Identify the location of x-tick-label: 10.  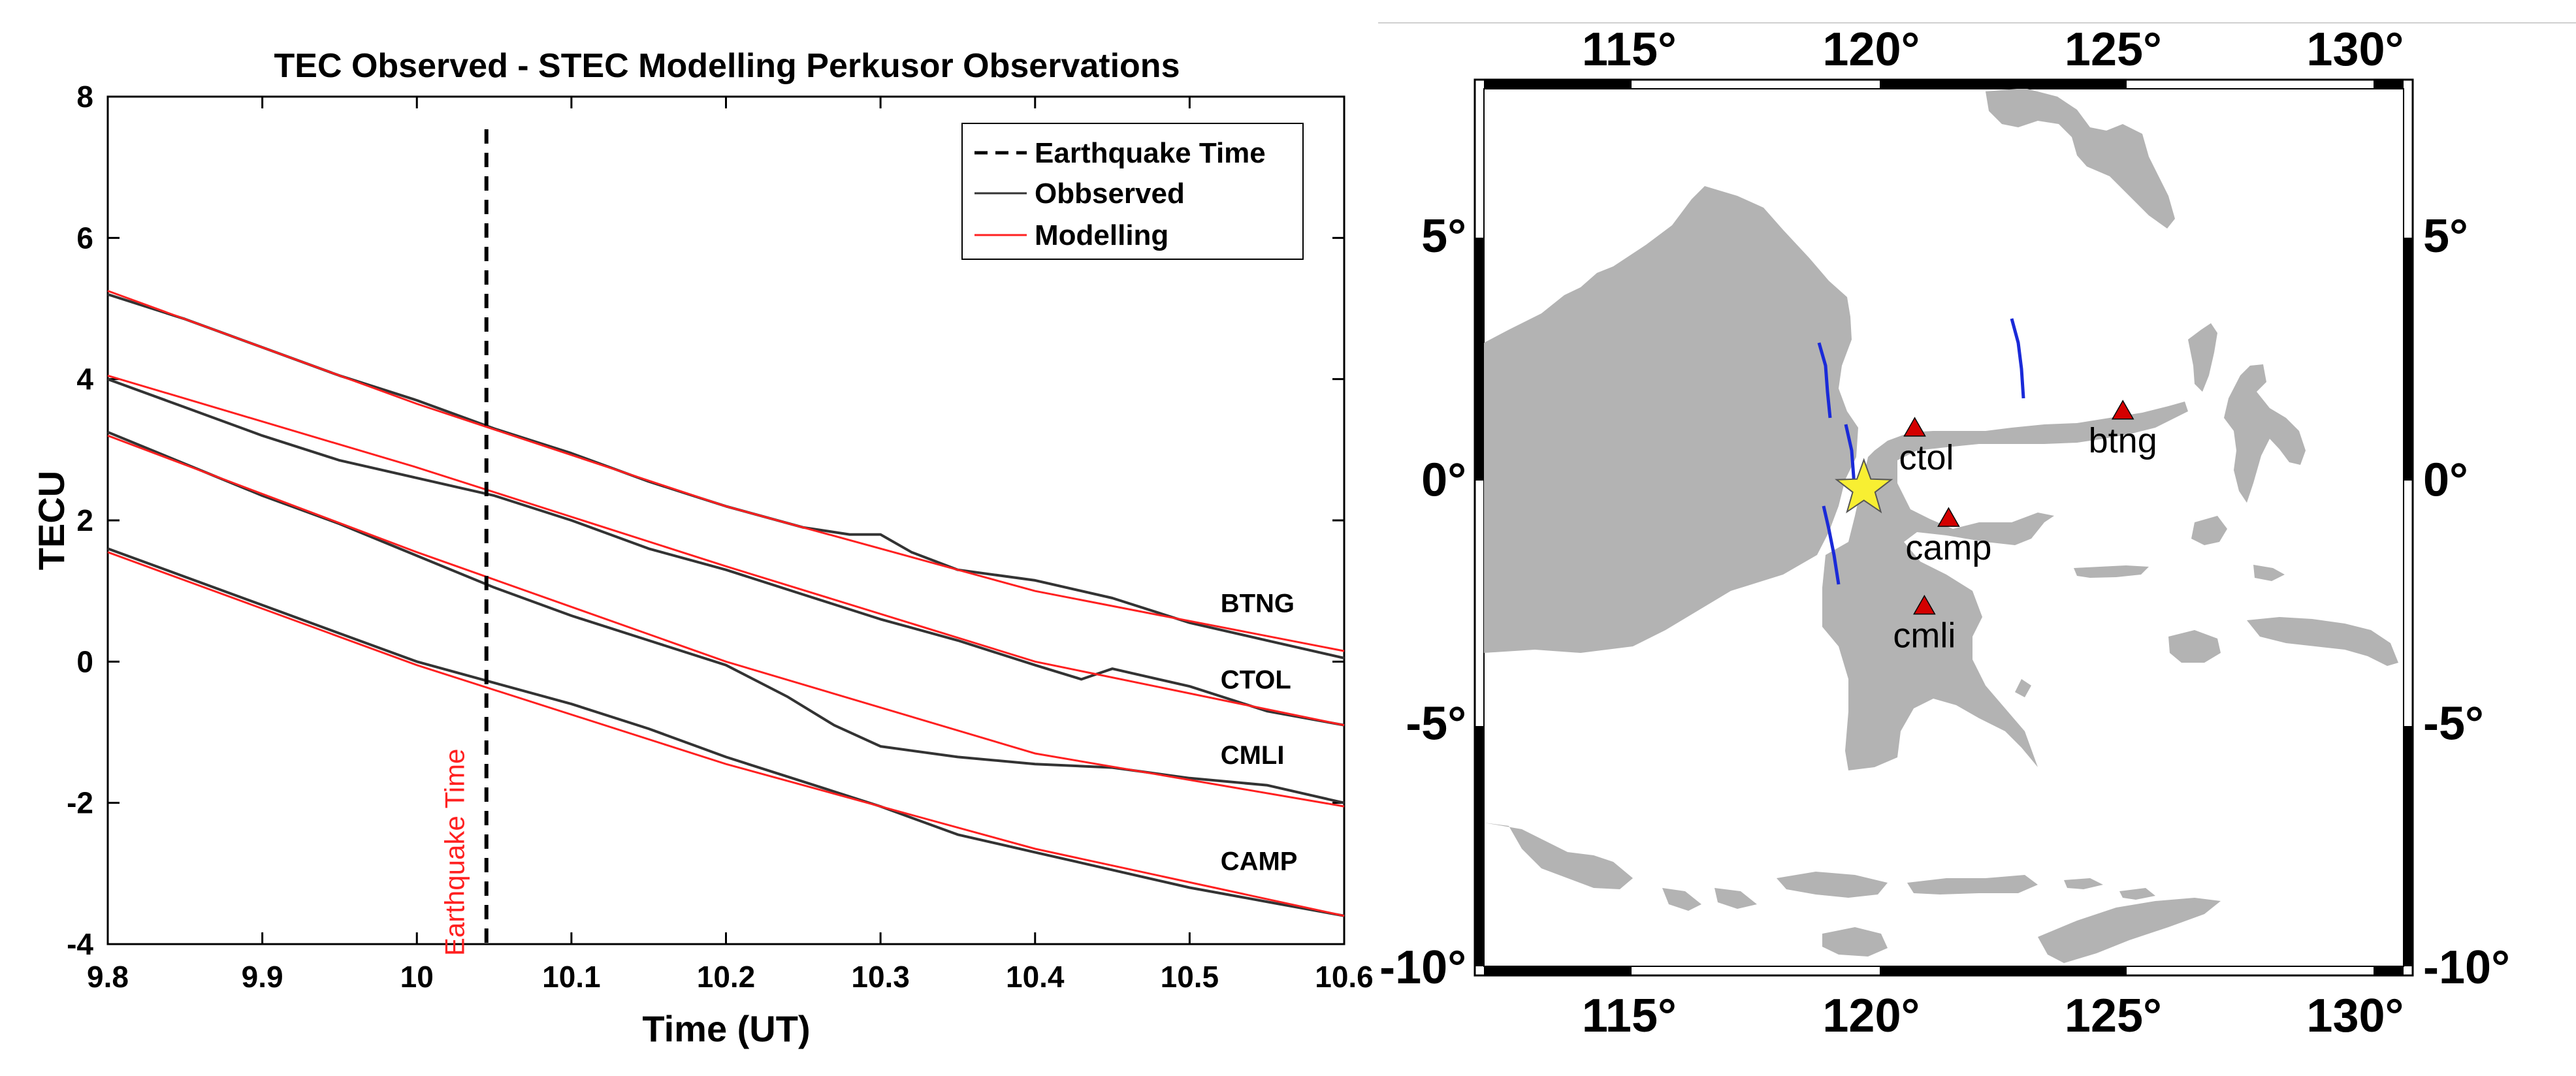
(417, 977).